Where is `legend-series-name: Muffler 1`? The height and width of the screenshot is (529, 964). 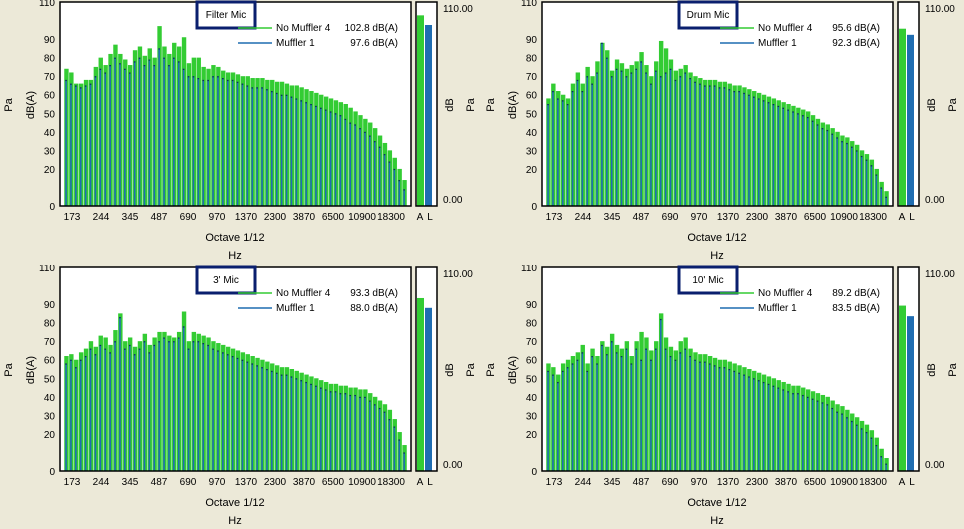 legend-series-name: Muffler 1 is located at coordinates (295, 308).